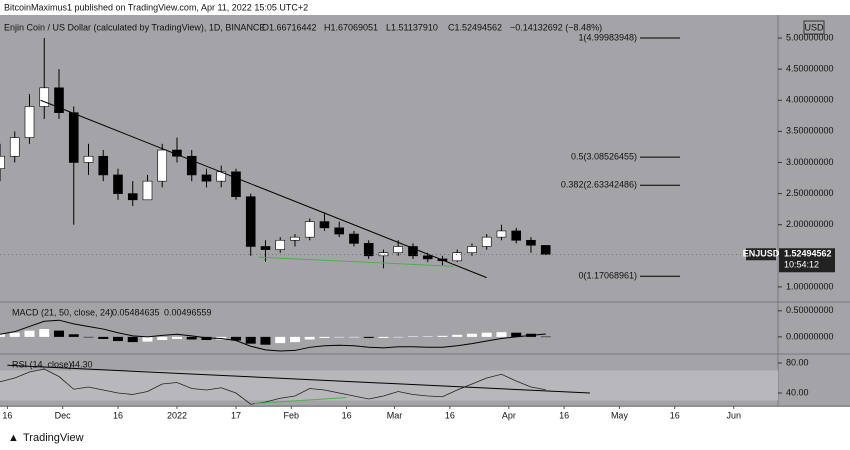 The image size is (850, 450). Describe the element at coordinates (236, 415) in the screenshot. I see `x-tick-label: 17` at that location.